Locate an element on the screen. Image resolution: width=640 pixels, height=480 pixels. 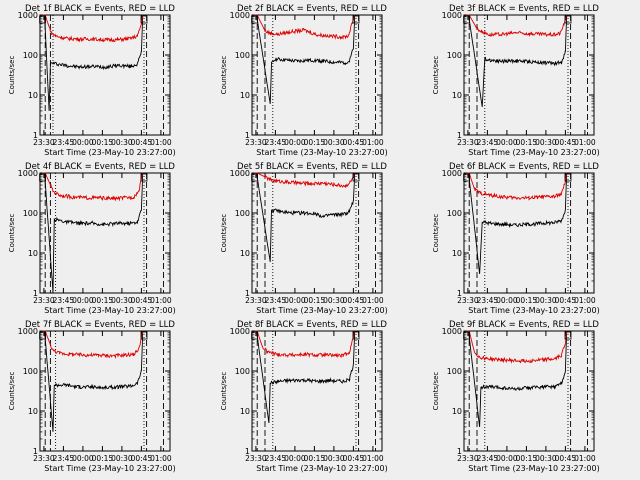
chart-title: Det 7f BLACK = Events, RED = LLD is located at coordinates (100, 325).